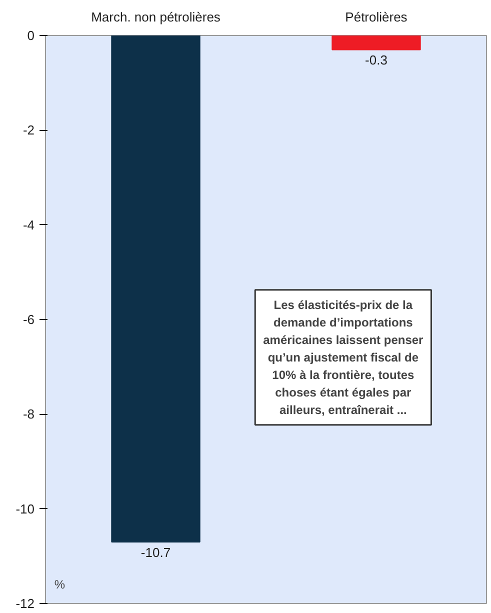 The height and width of the screenshot is (613, 491). I want to click on y-tick-label: -6, so click(28, 319).